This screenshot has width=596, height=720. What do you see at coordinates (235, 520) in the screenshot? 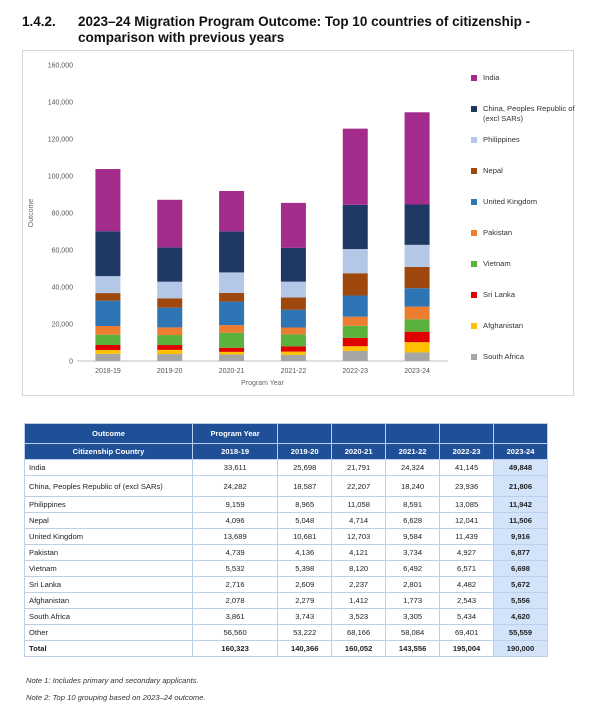
I see `value-cell: 4,096` at bounding box center [235, 520].